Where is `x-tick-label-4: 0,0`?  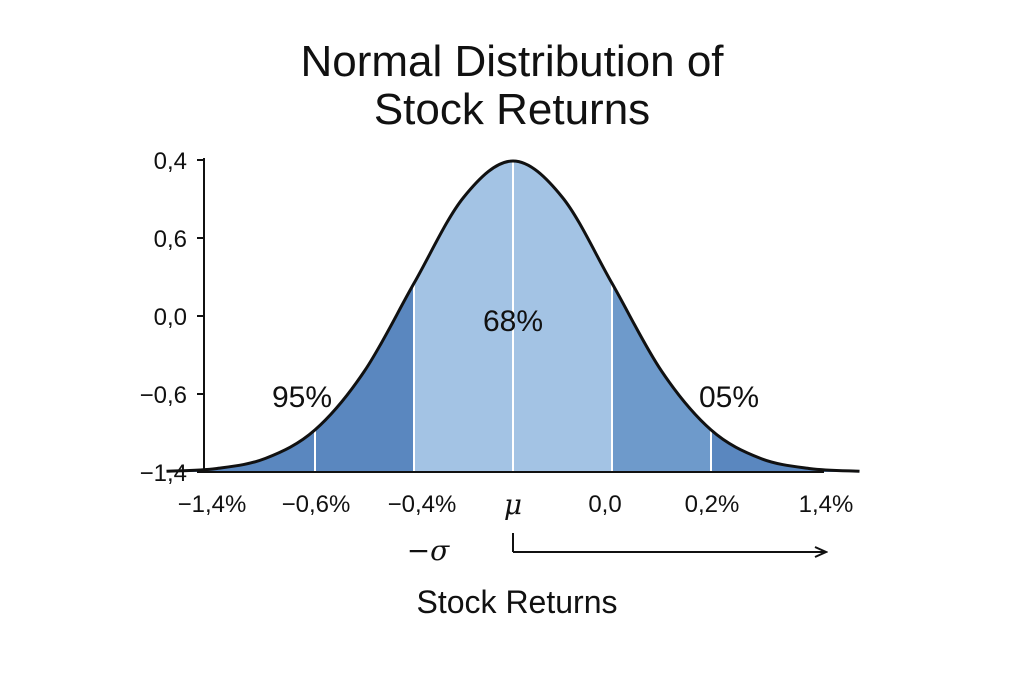 x-tick-label-4: 0,0 is located at coordinates (604, 504).